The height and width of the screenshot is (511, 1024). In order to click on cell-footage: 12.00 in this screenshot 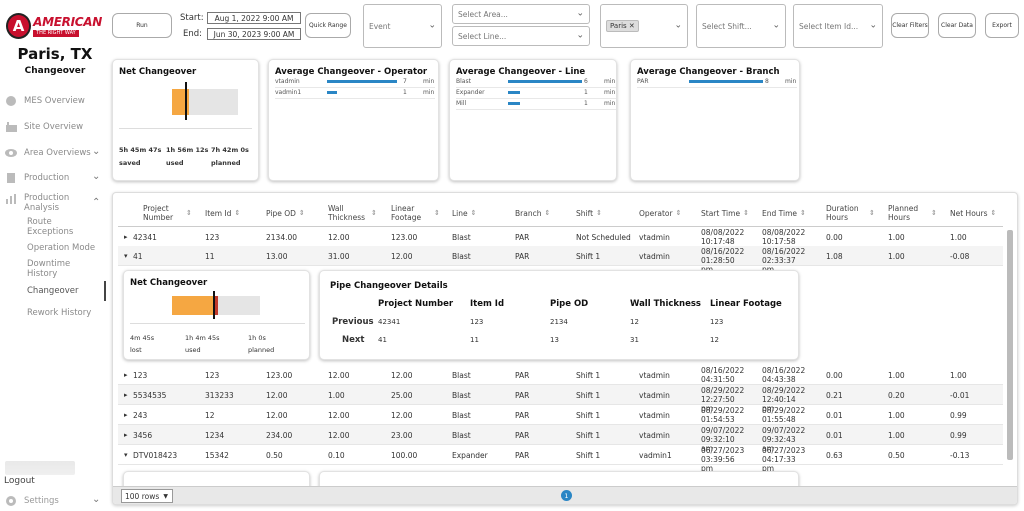, I will do `click(402, 375)`.